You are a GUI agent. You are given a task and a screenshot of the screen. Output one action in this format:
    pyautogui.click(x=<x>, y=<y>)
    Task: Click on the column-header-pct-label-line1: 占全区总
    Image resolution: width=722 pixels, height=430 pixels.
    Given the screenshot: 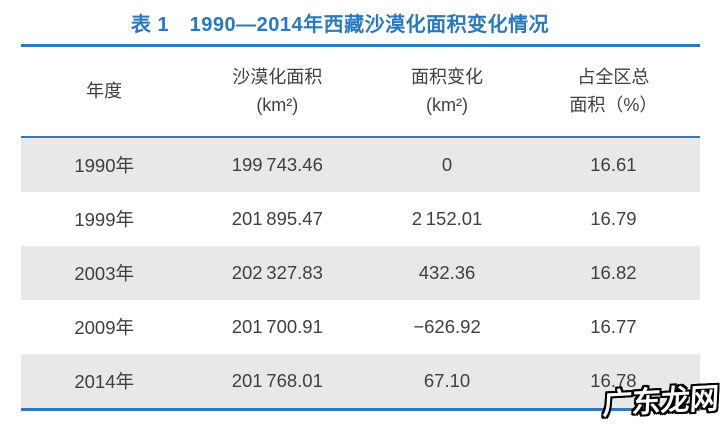 What is the action you would take?
    pyautogui.click(x=613, y=76)
    